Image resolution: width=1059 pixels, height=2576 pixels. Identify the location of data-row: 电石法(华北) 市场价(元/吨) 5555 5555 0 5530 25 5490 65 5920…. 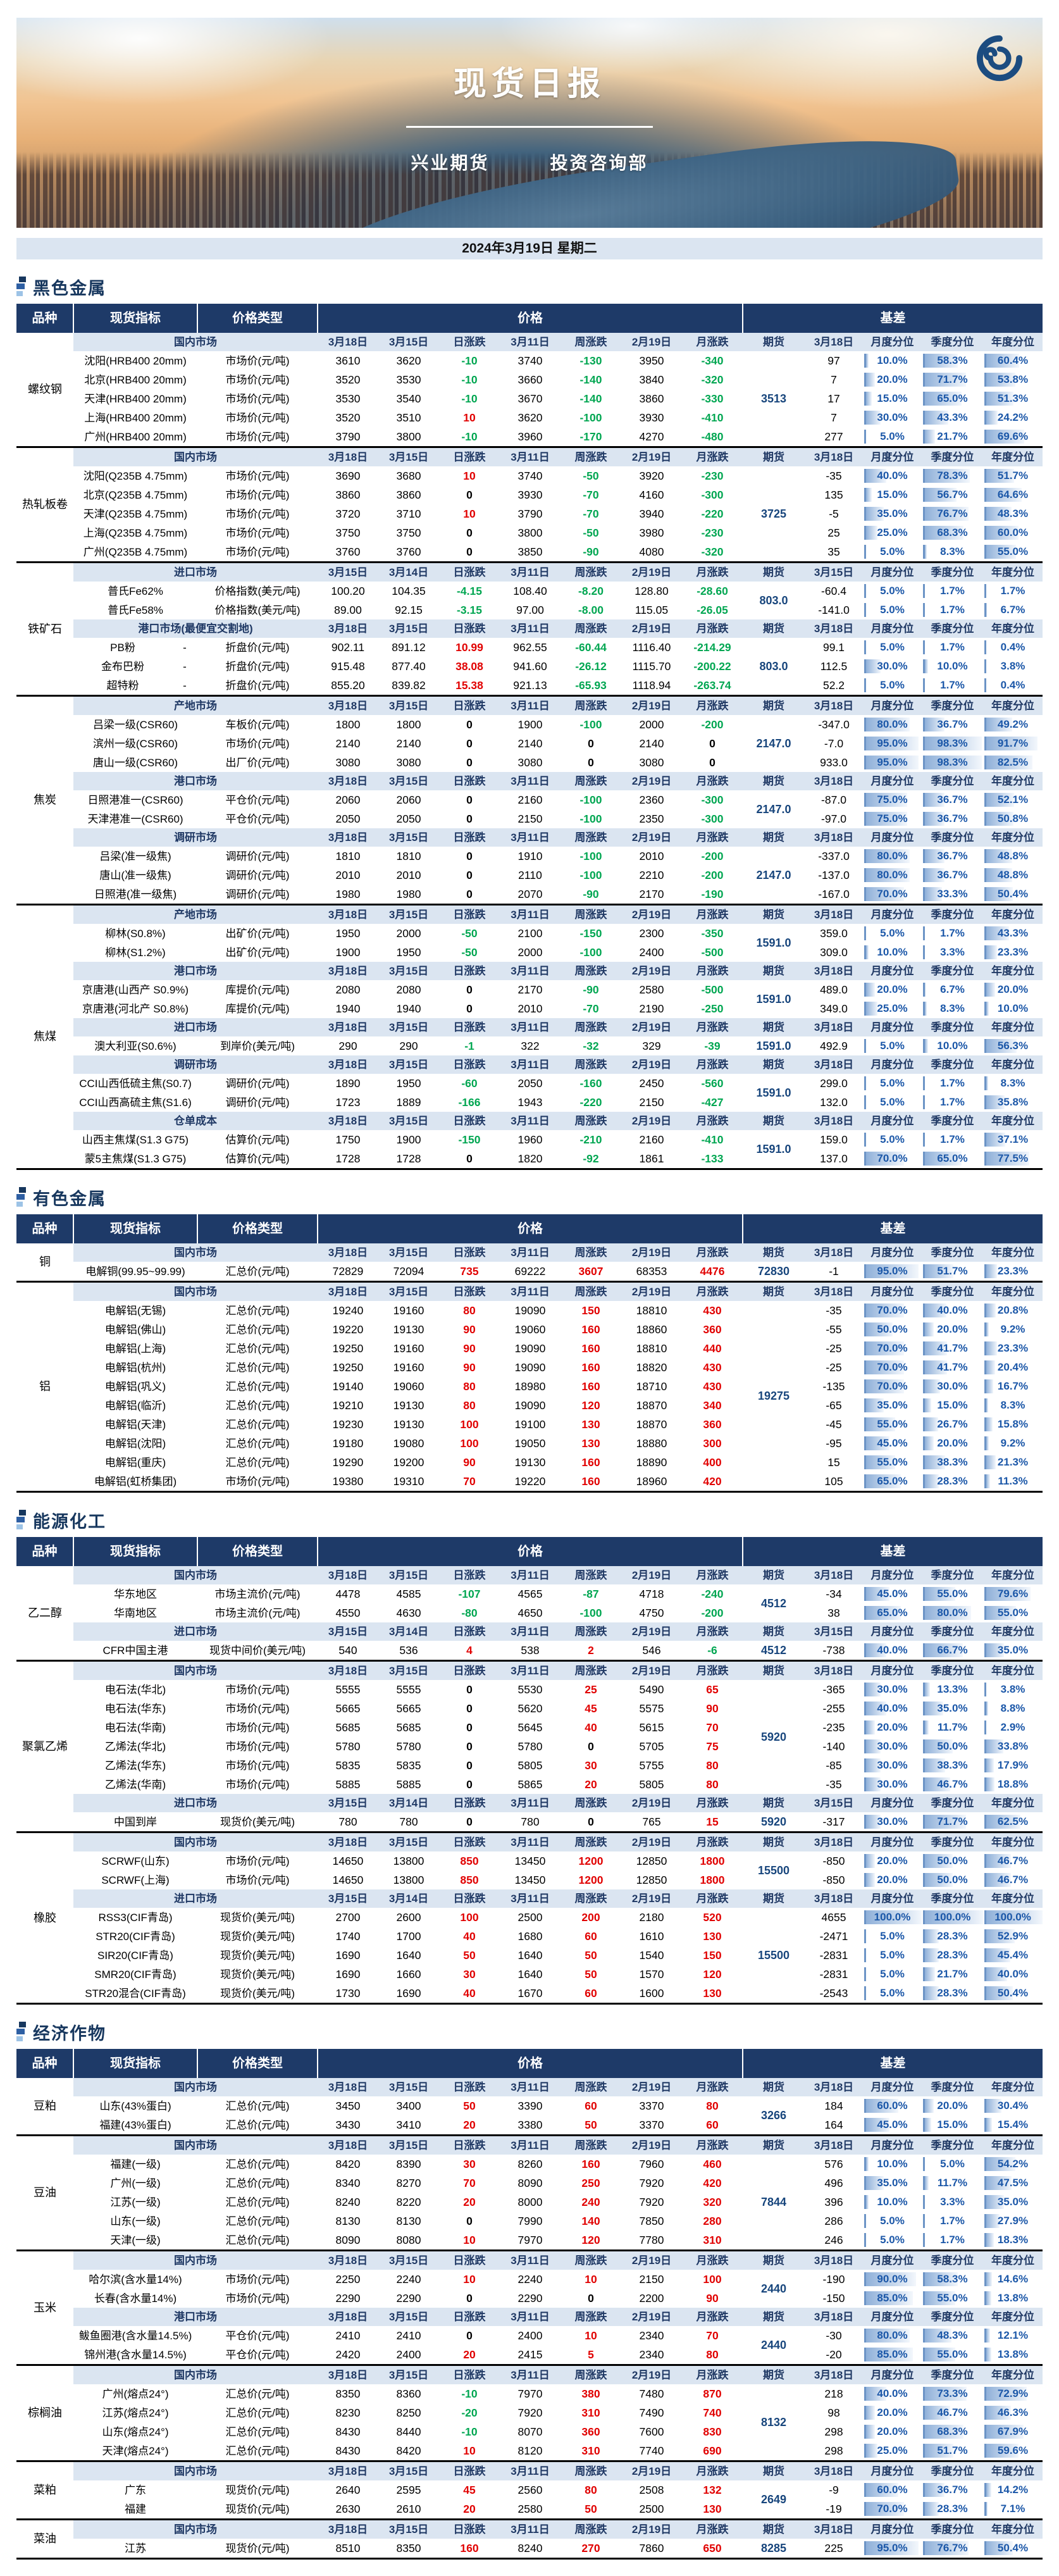
(529, 1712).